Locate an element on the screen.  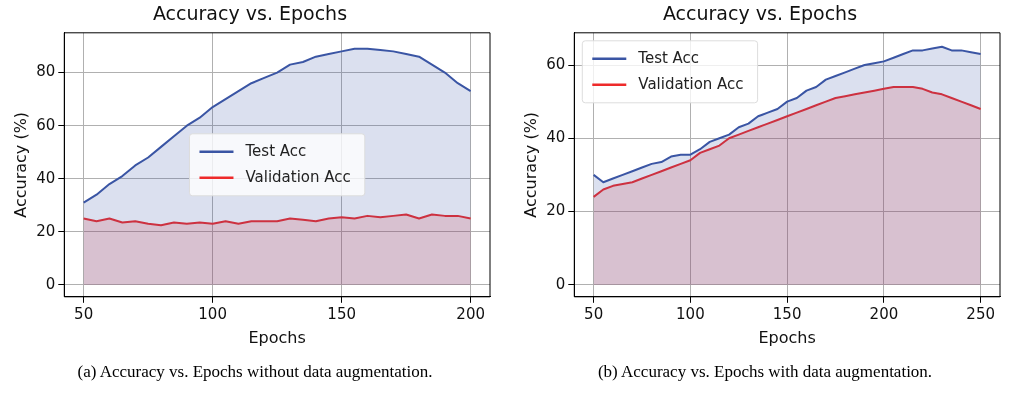
text: (a) Accuracy vs. Epochs without data augmentation. is located at coordinates (255, 372).